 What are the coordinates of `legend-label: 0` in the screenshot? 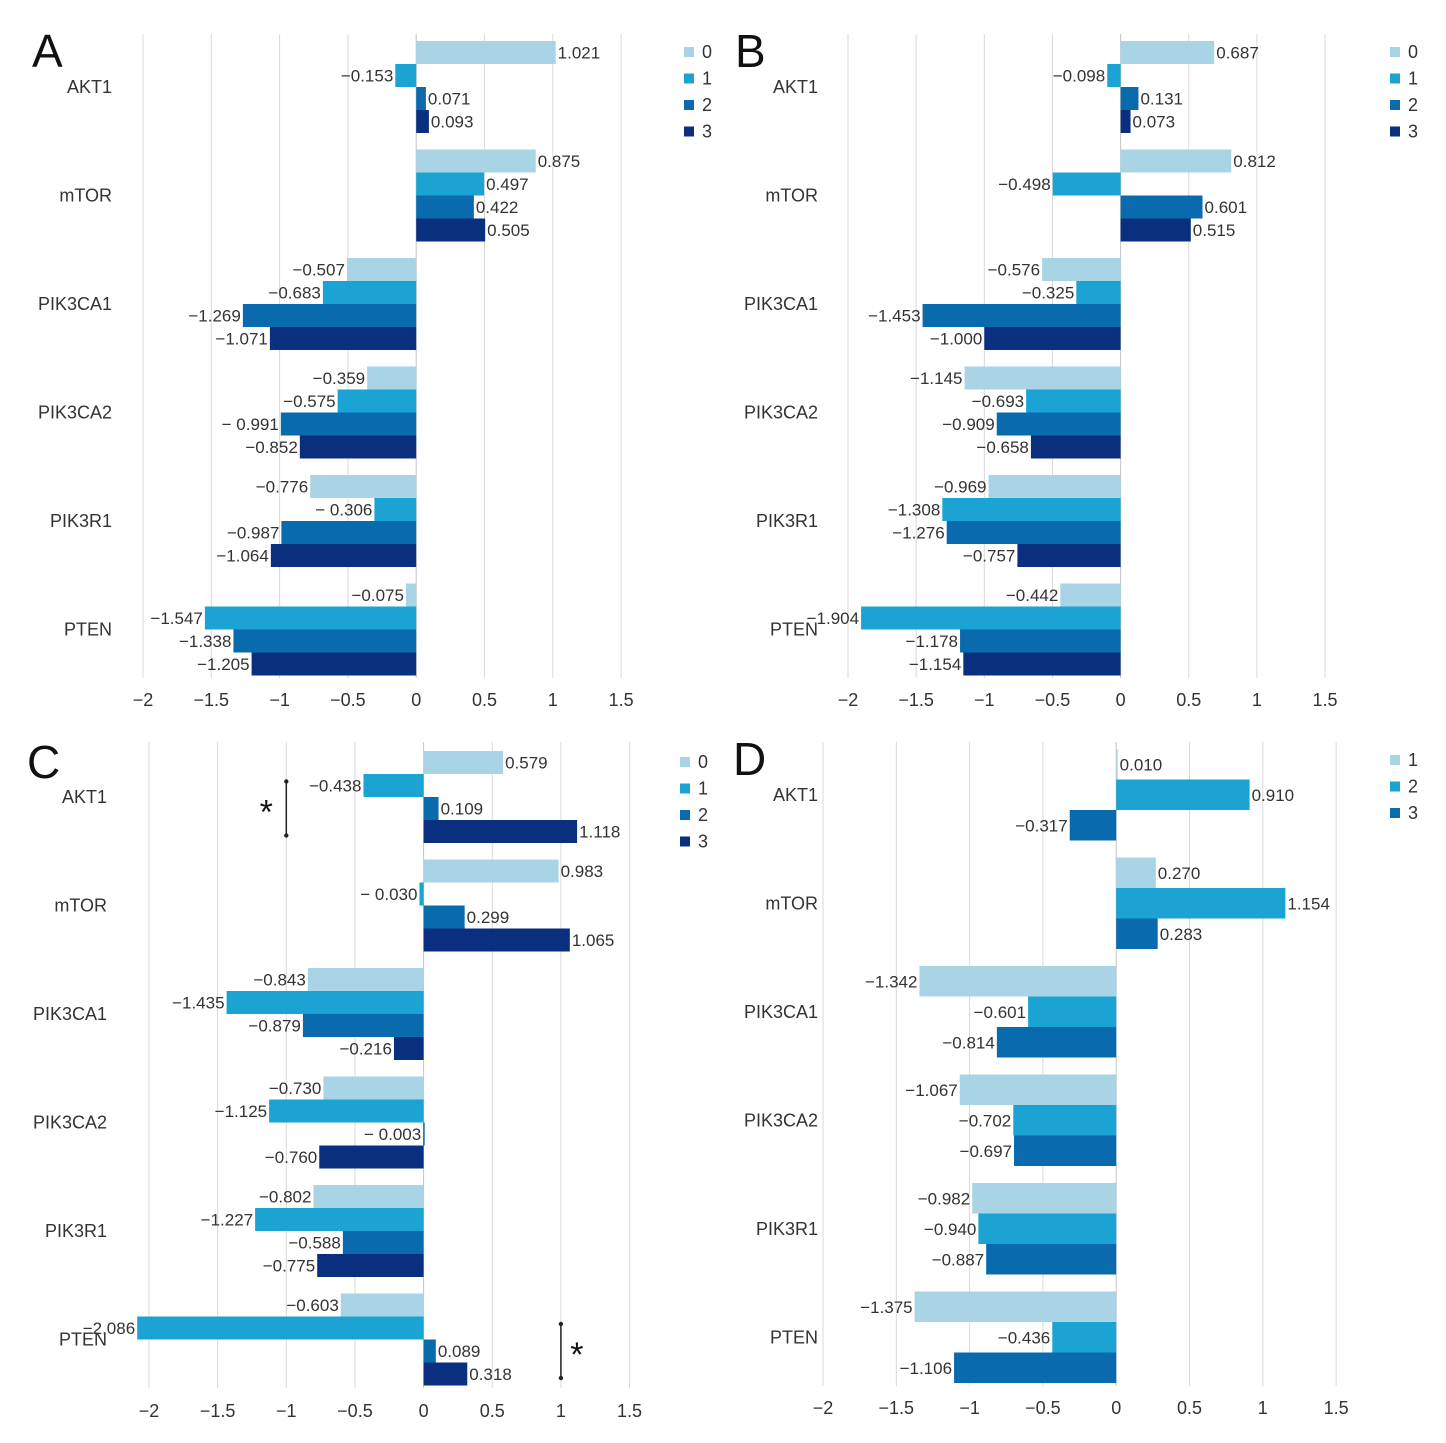 It's located at (707, 52).